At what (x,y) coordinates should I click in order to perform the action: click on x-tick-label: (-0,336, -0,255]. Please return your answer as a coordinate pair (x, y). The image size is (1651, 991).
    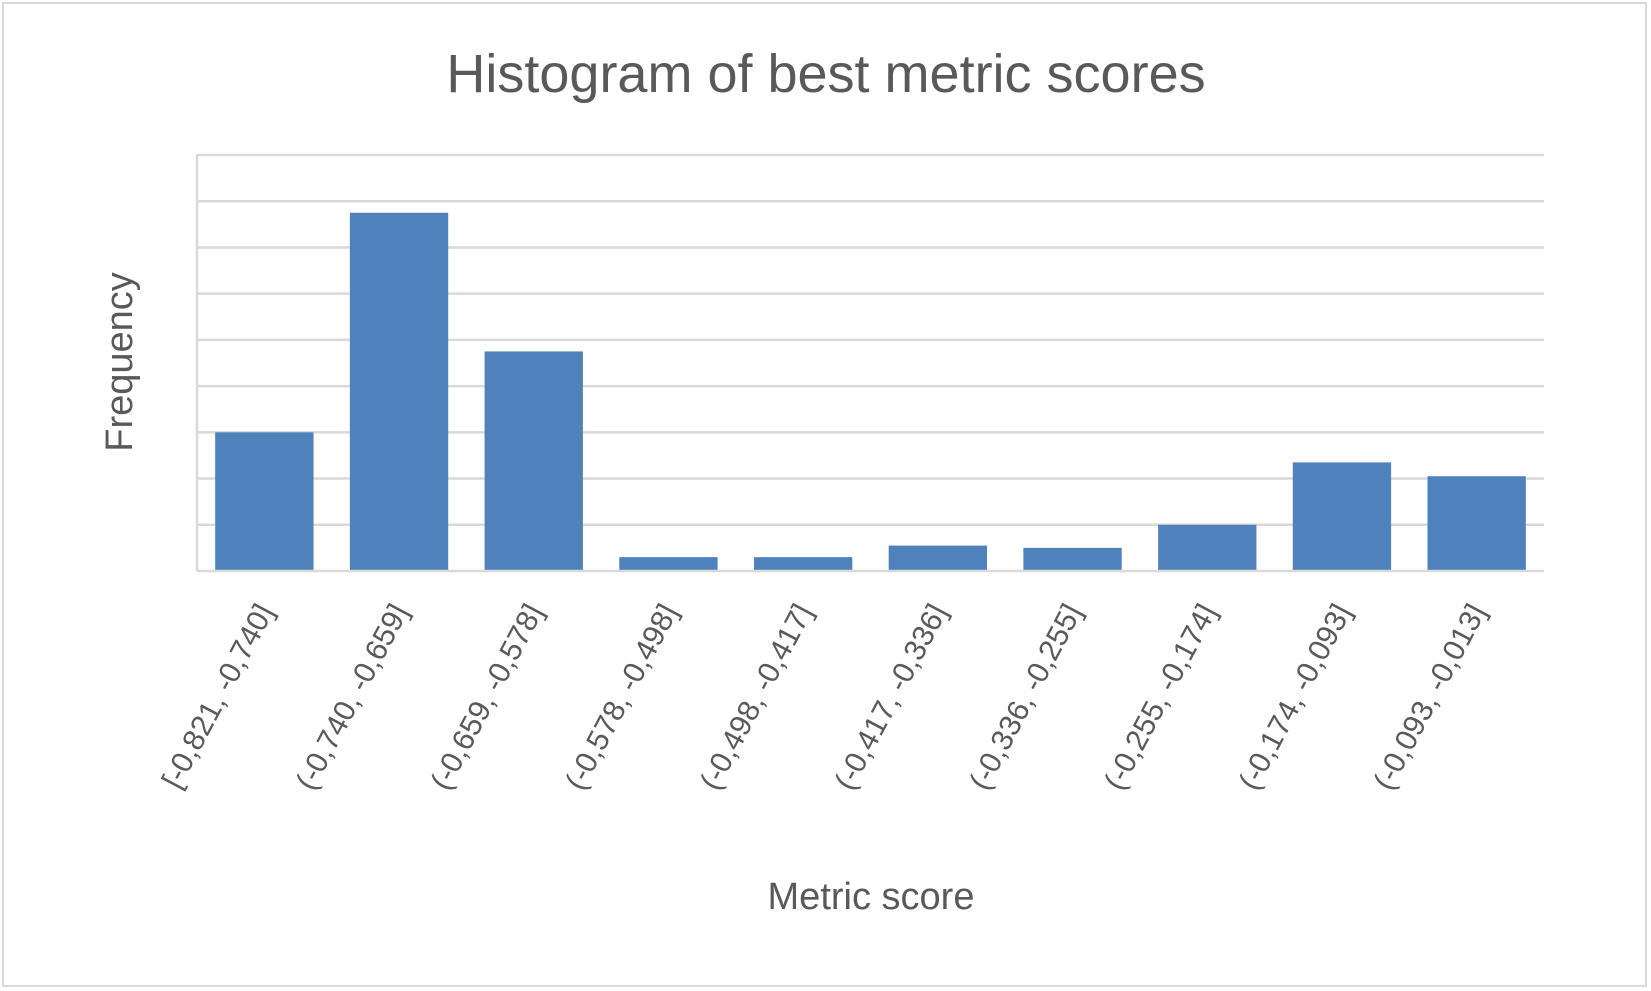
    Looking at the image, I should click on (1025, 697).